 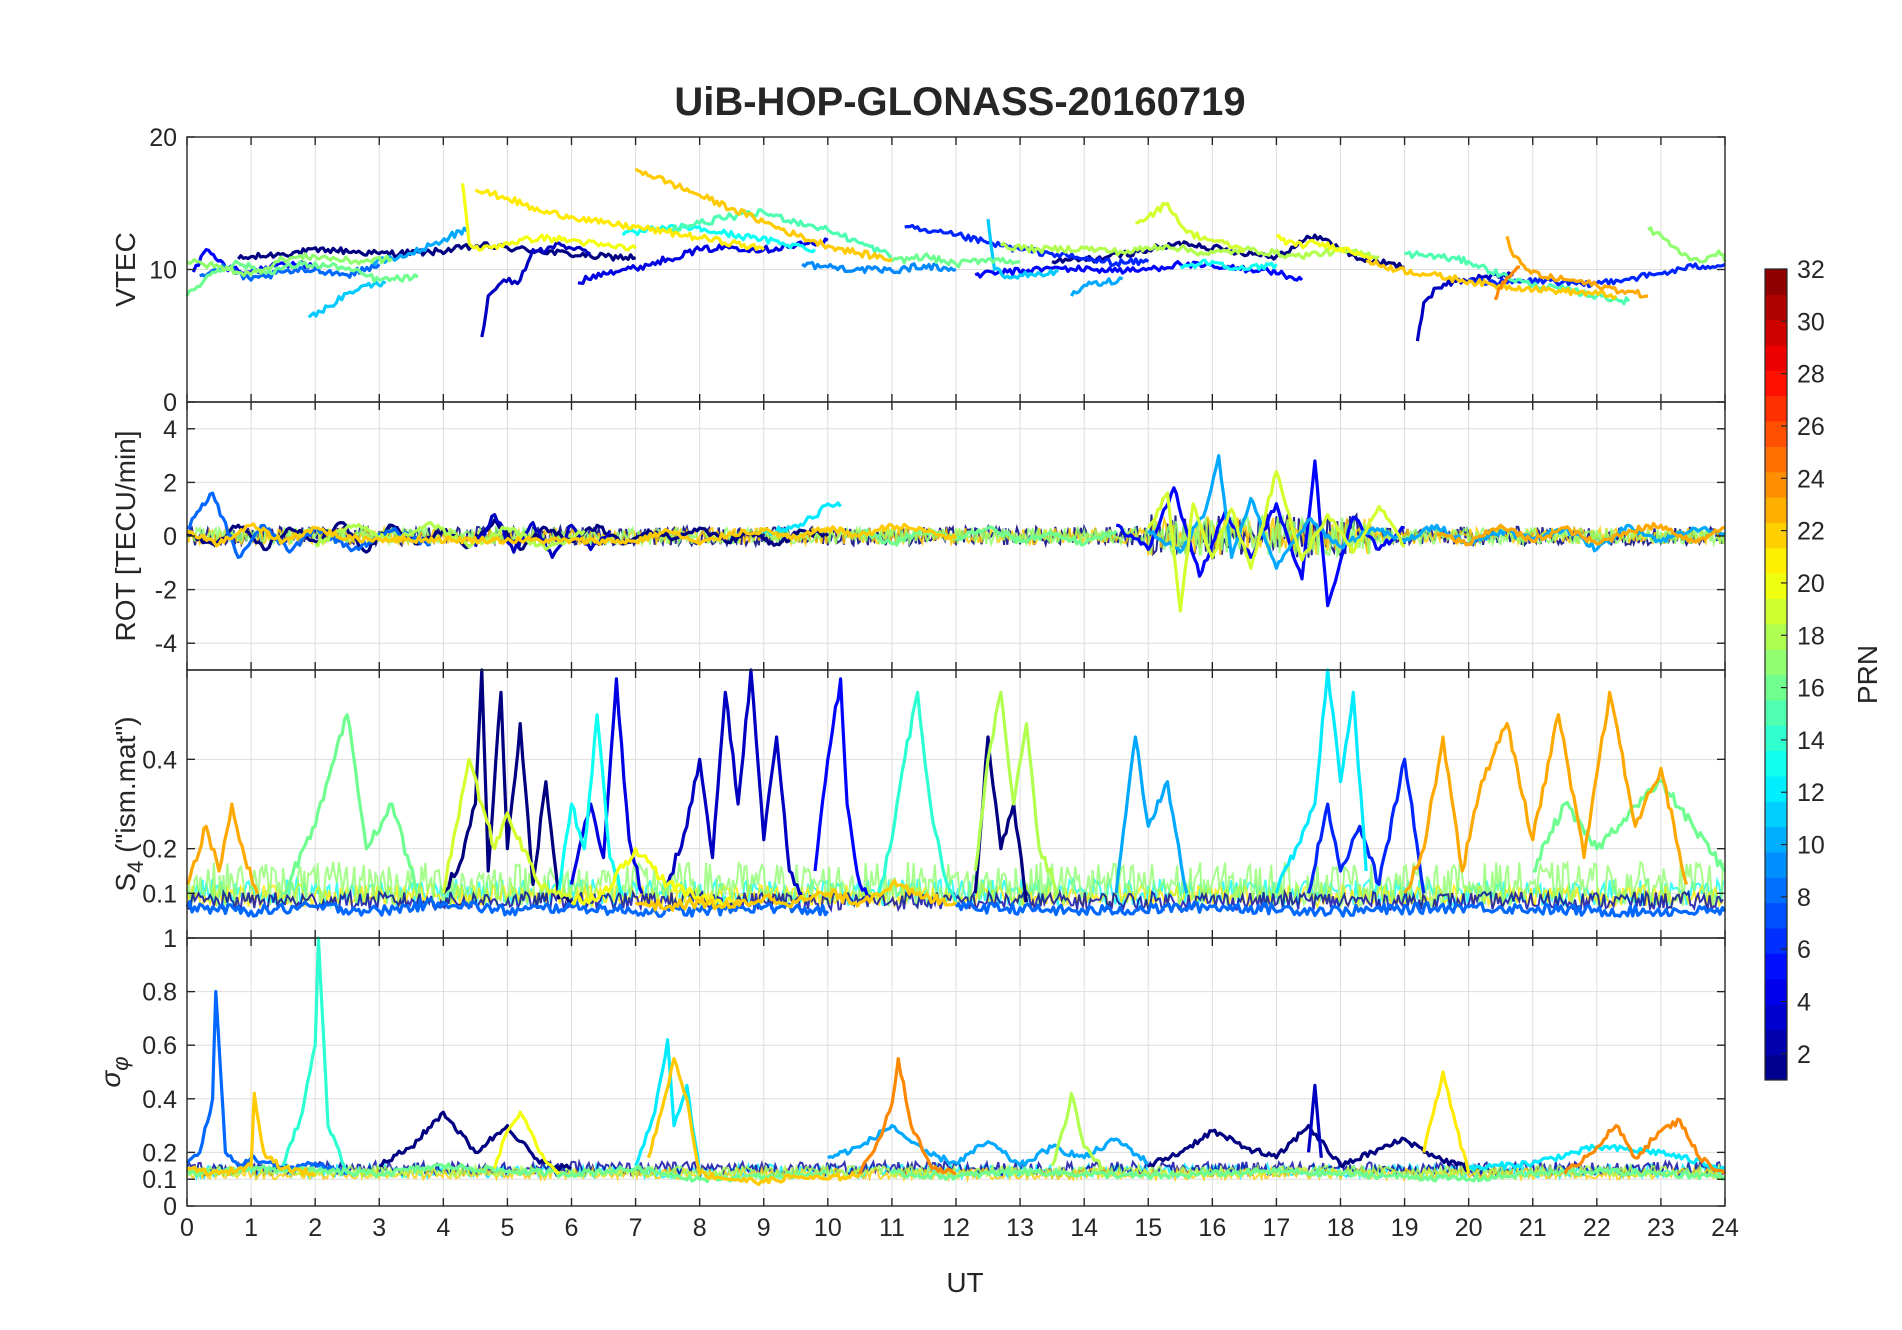 I want to click on prn-1-trace, so click(x=437, y=251).